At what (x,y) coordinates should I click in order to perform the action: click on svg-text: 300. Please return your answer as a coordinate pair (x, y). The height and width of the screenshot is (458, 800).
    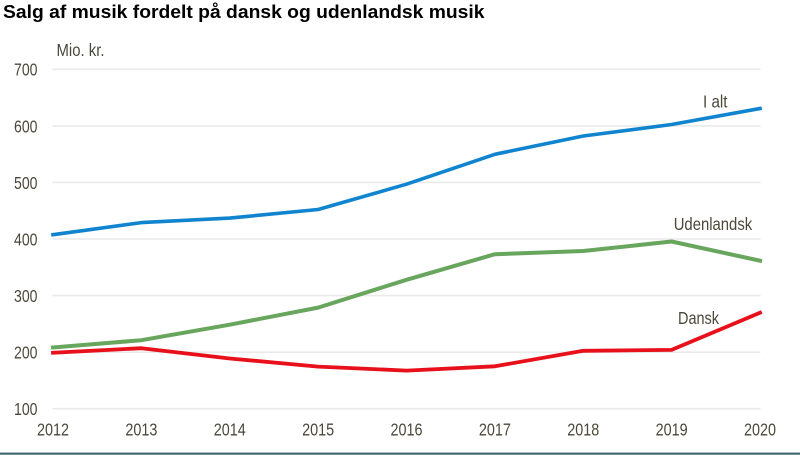
    Looking at the image, I should click on (26, 296).